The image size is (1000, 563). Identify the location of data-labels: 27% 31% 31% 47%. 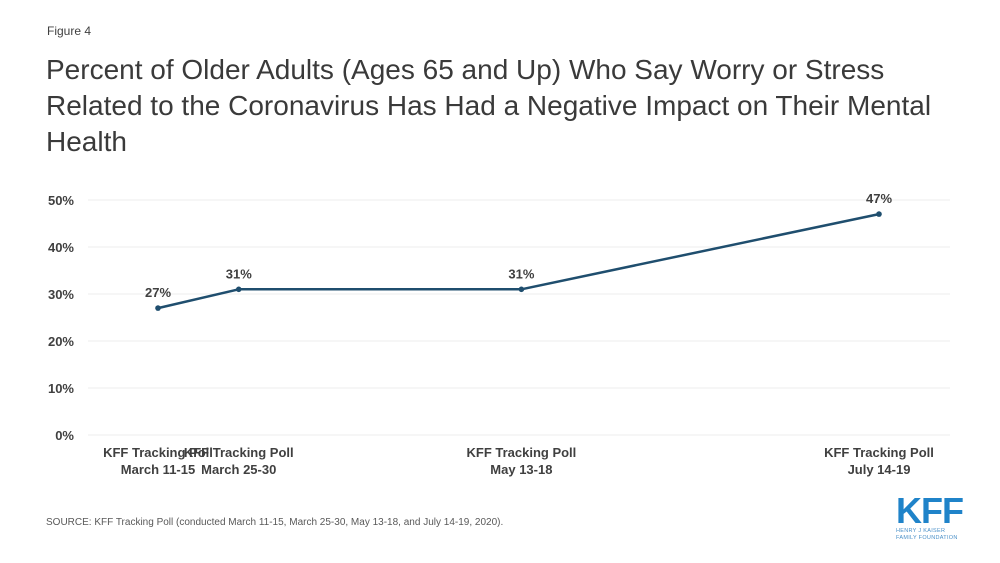
(518, 245).